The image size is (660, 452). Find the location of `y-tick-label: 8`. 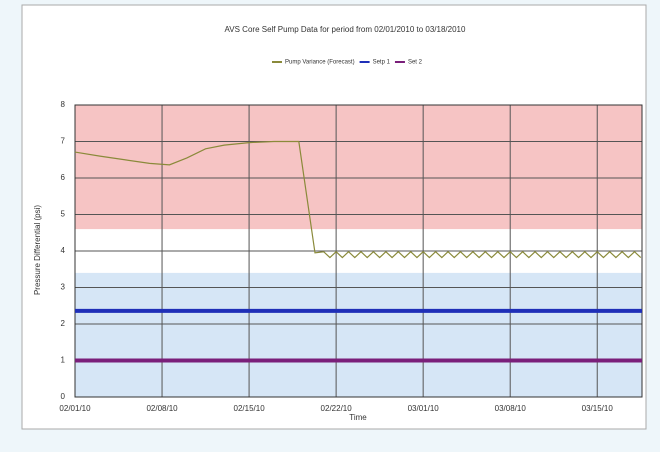

y-tick-label: 8 is located at coordinates (63, 104).